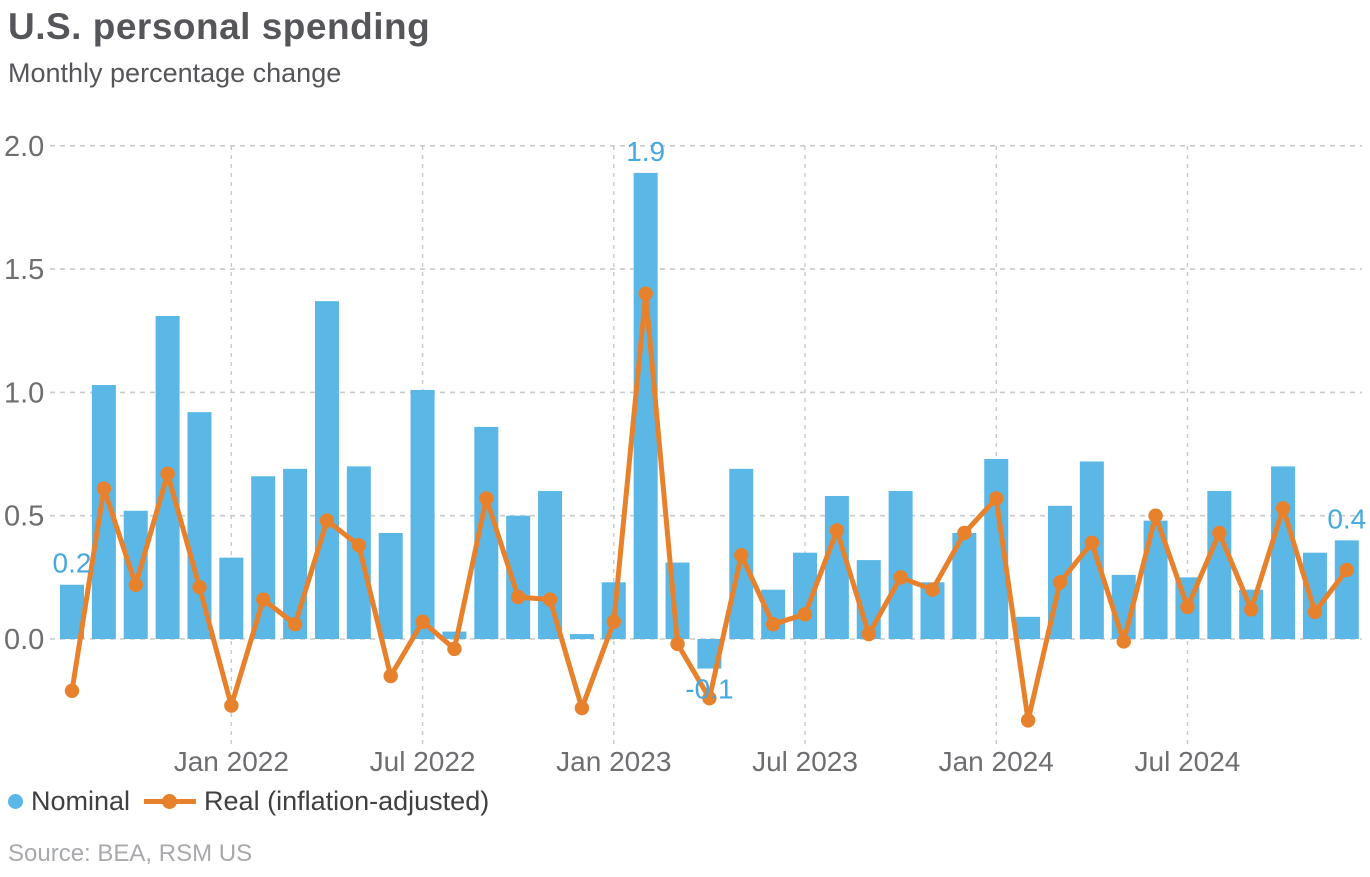 Image resolution: width=1370 pixels, height=877 pixels. What do you see at coordinates (454, 649) in the screenshot?
I see `line-point-jul-2022` at bounding box center [454, 649].